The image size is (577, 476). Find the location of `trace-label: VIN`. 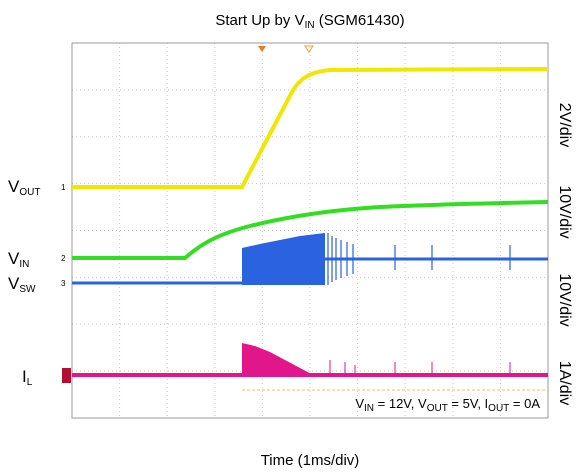

trace-label: VIN is located at coordinates (18, 259).